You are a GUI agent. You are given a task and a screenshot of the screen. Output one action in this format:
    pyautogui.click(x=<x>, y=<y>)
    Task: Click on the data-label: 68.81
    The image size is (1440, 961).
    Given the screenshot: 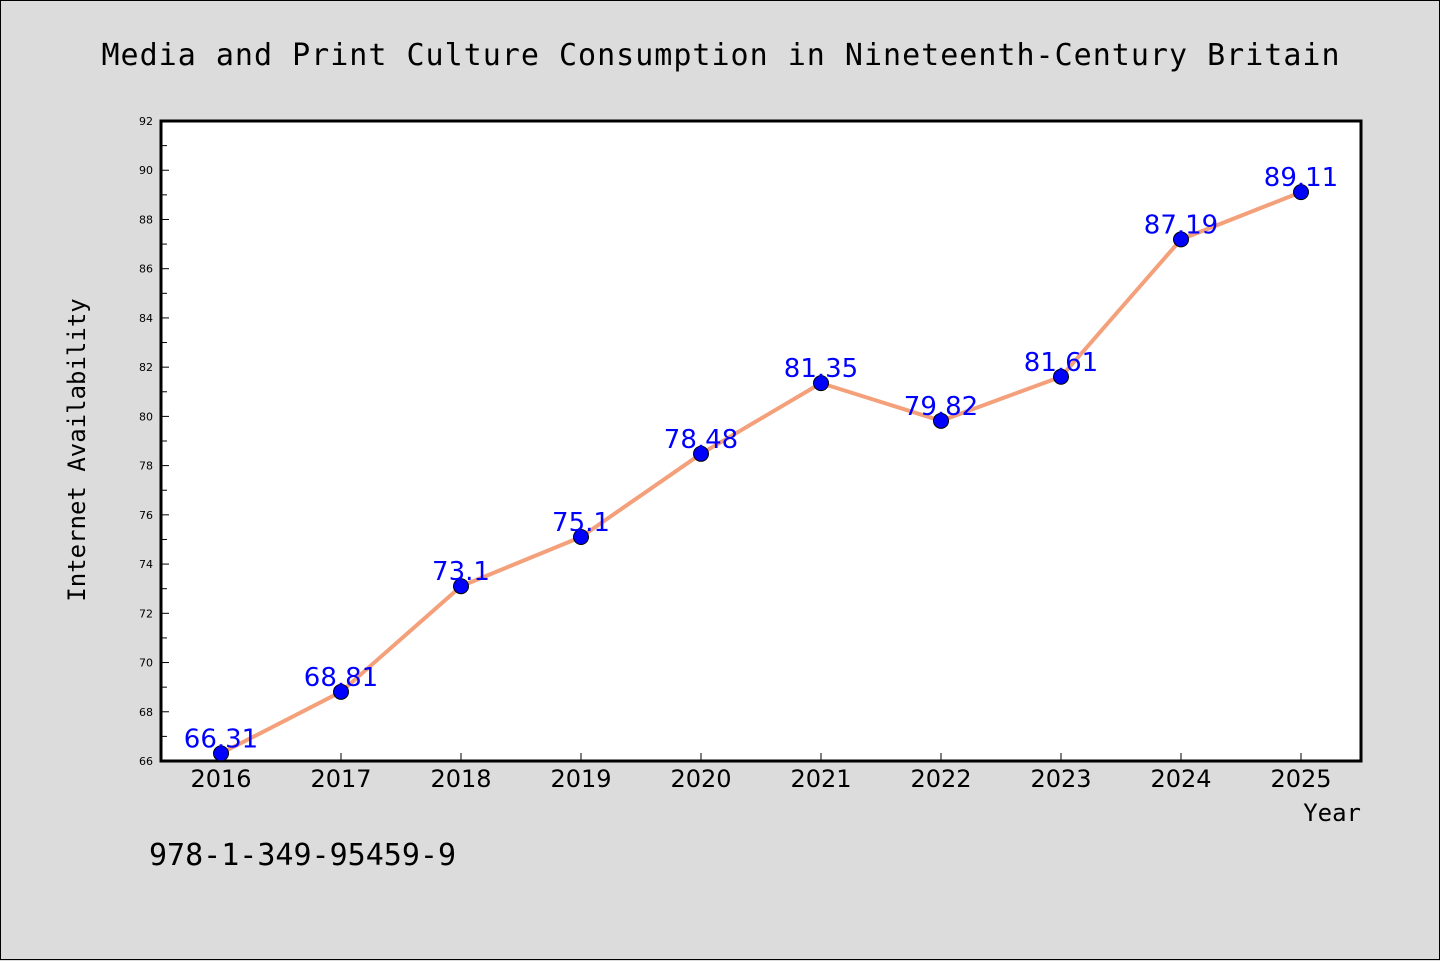 What is the action you would take?
    pyautogui.click(x=341, y=678)
    